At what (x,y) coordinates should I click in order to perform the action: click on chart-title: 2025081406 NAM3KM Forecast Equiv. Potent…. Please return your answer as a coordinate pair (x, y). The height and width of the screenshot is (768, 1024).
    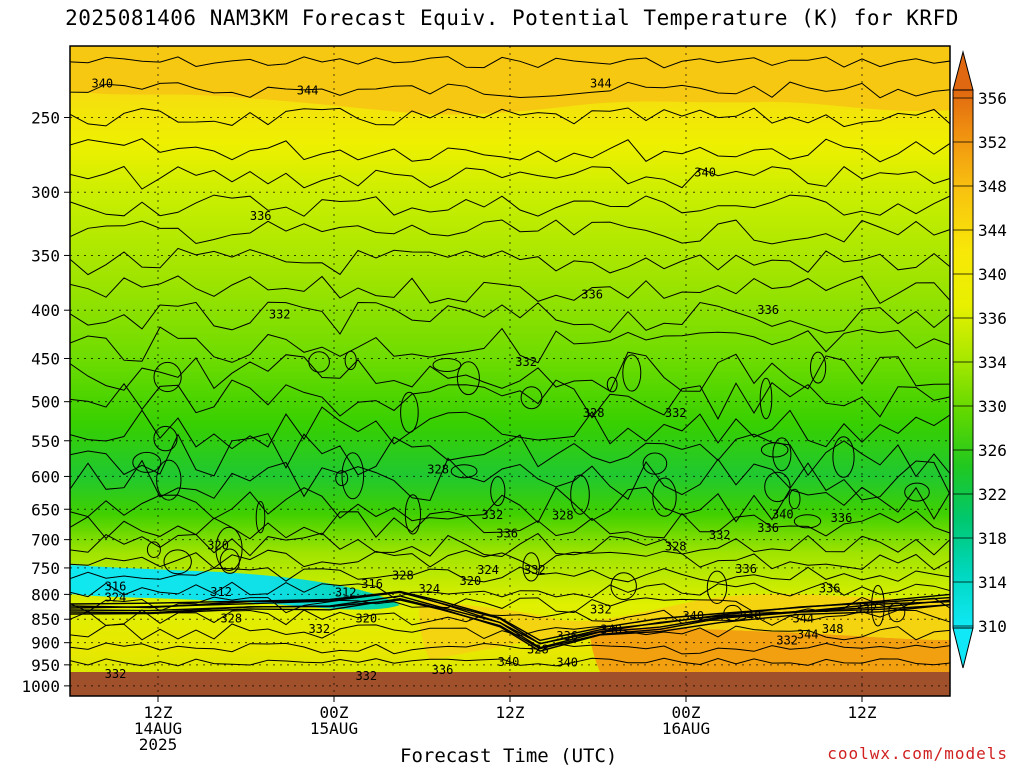
    Looking at the image, I should click on (512, 18).